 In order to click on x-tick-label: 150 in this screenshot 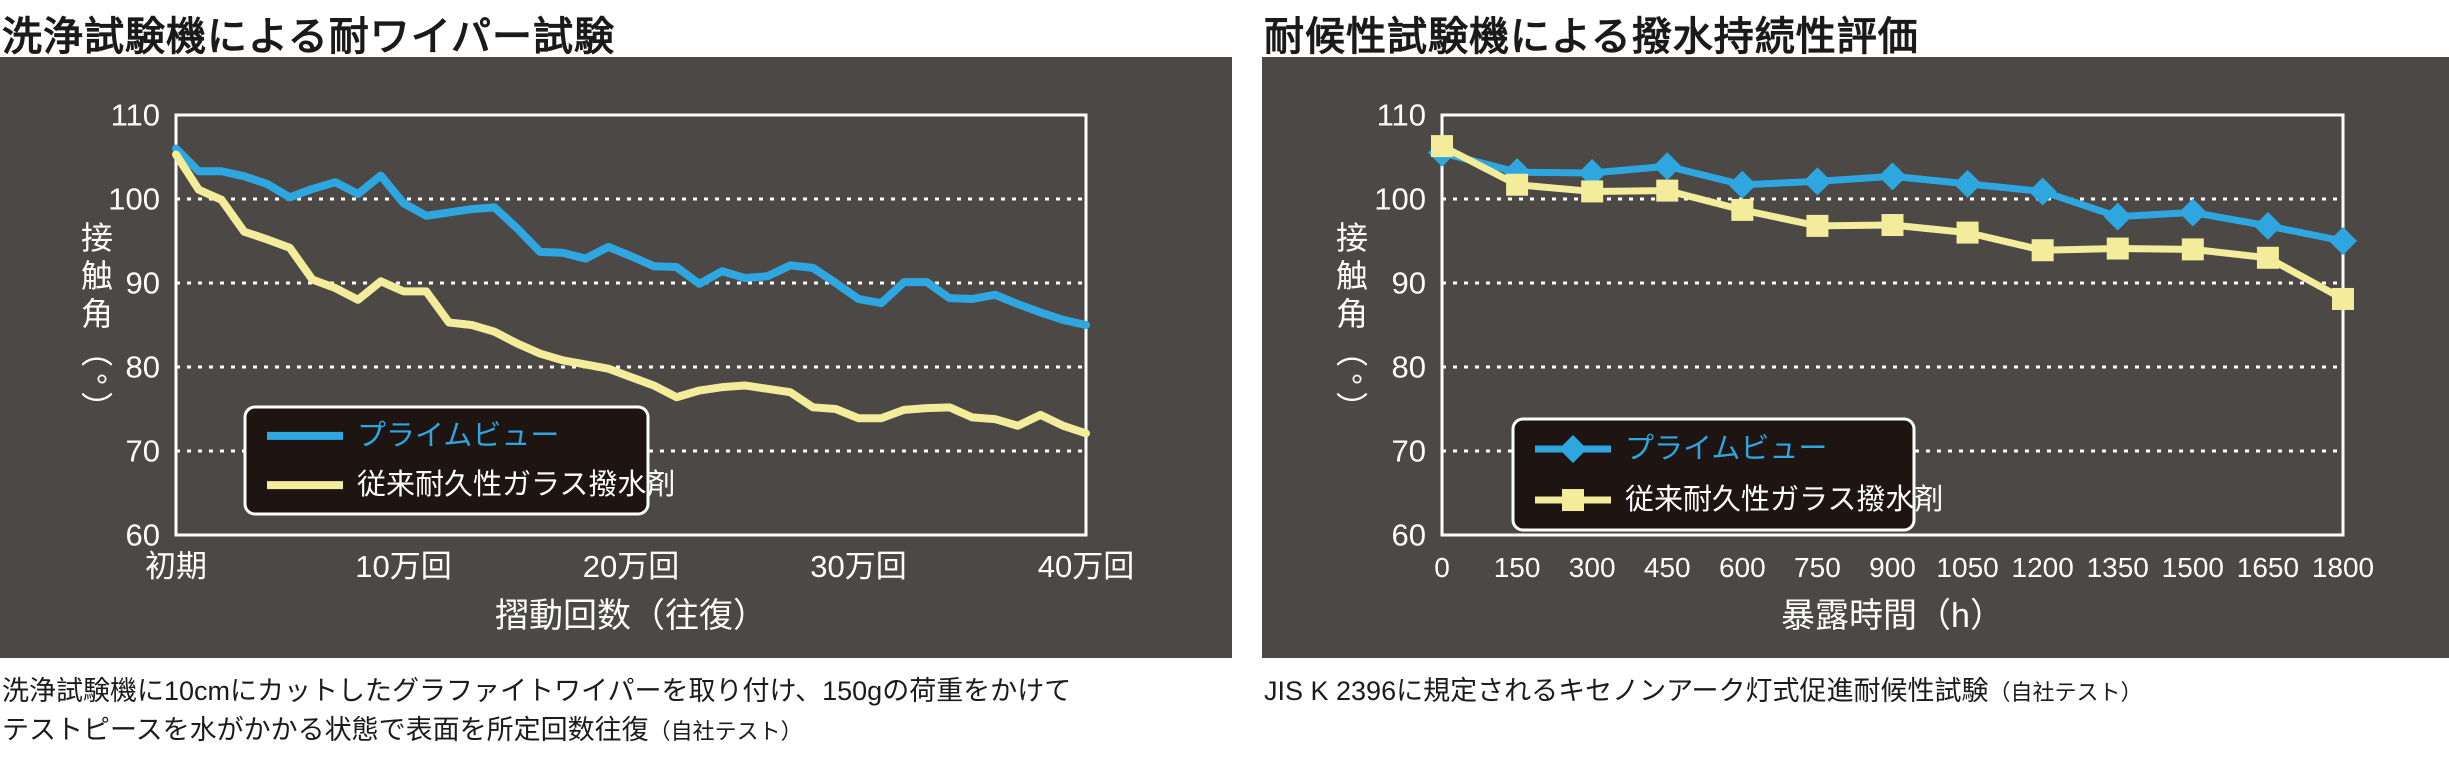, I will do `click(1517, 567)`.